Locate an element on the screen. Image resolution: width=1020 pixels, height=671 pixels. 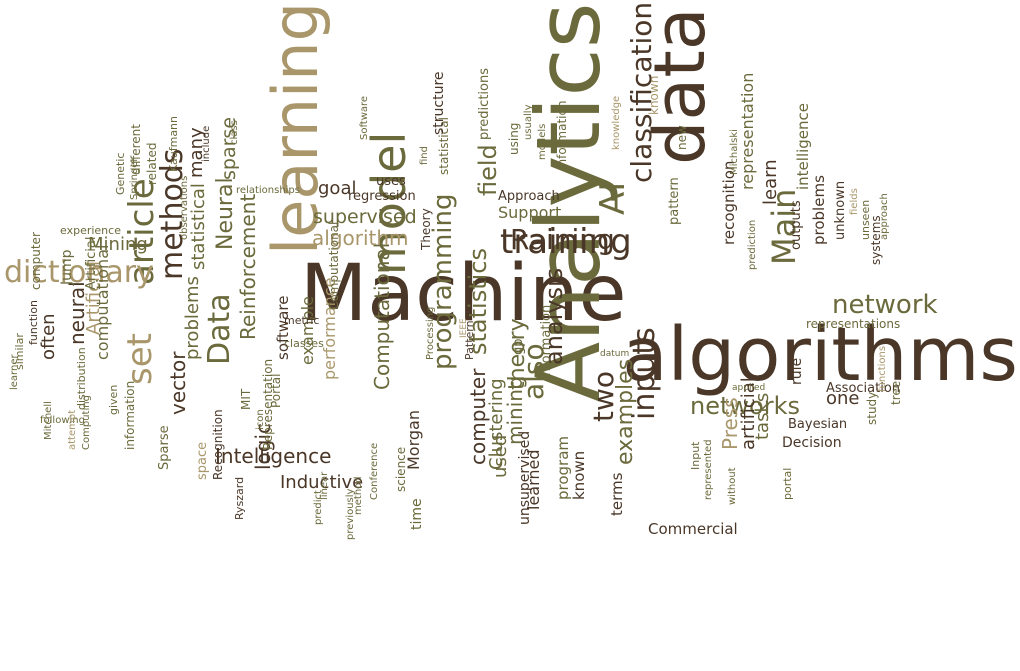
word: distribution is located at coordinates (81, 378).